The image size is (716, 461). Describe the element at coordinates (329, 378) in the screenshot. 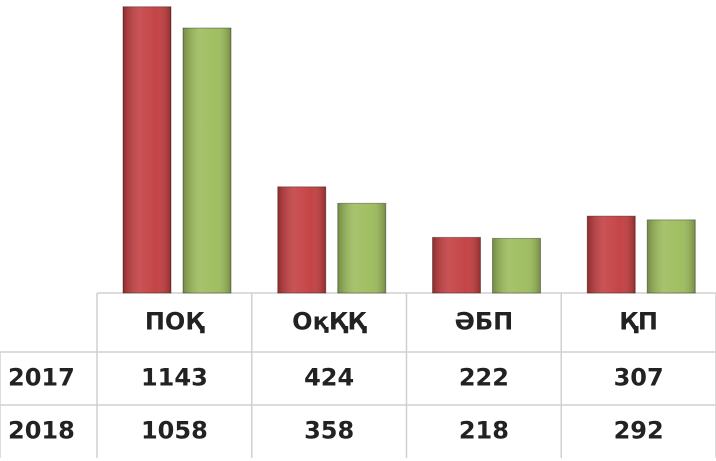

I see `table-value: 424` at that location.